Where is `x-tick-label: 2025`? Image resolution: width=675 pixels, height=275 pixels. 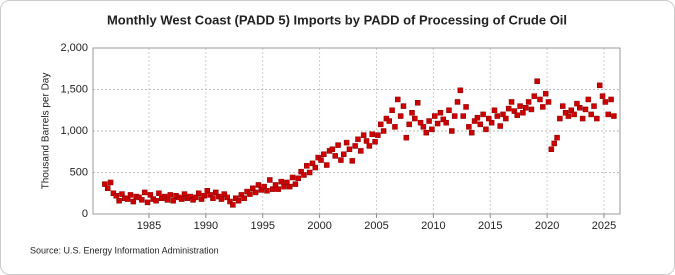 x-tick-label: 2025 is located at coordinates (604, 226).